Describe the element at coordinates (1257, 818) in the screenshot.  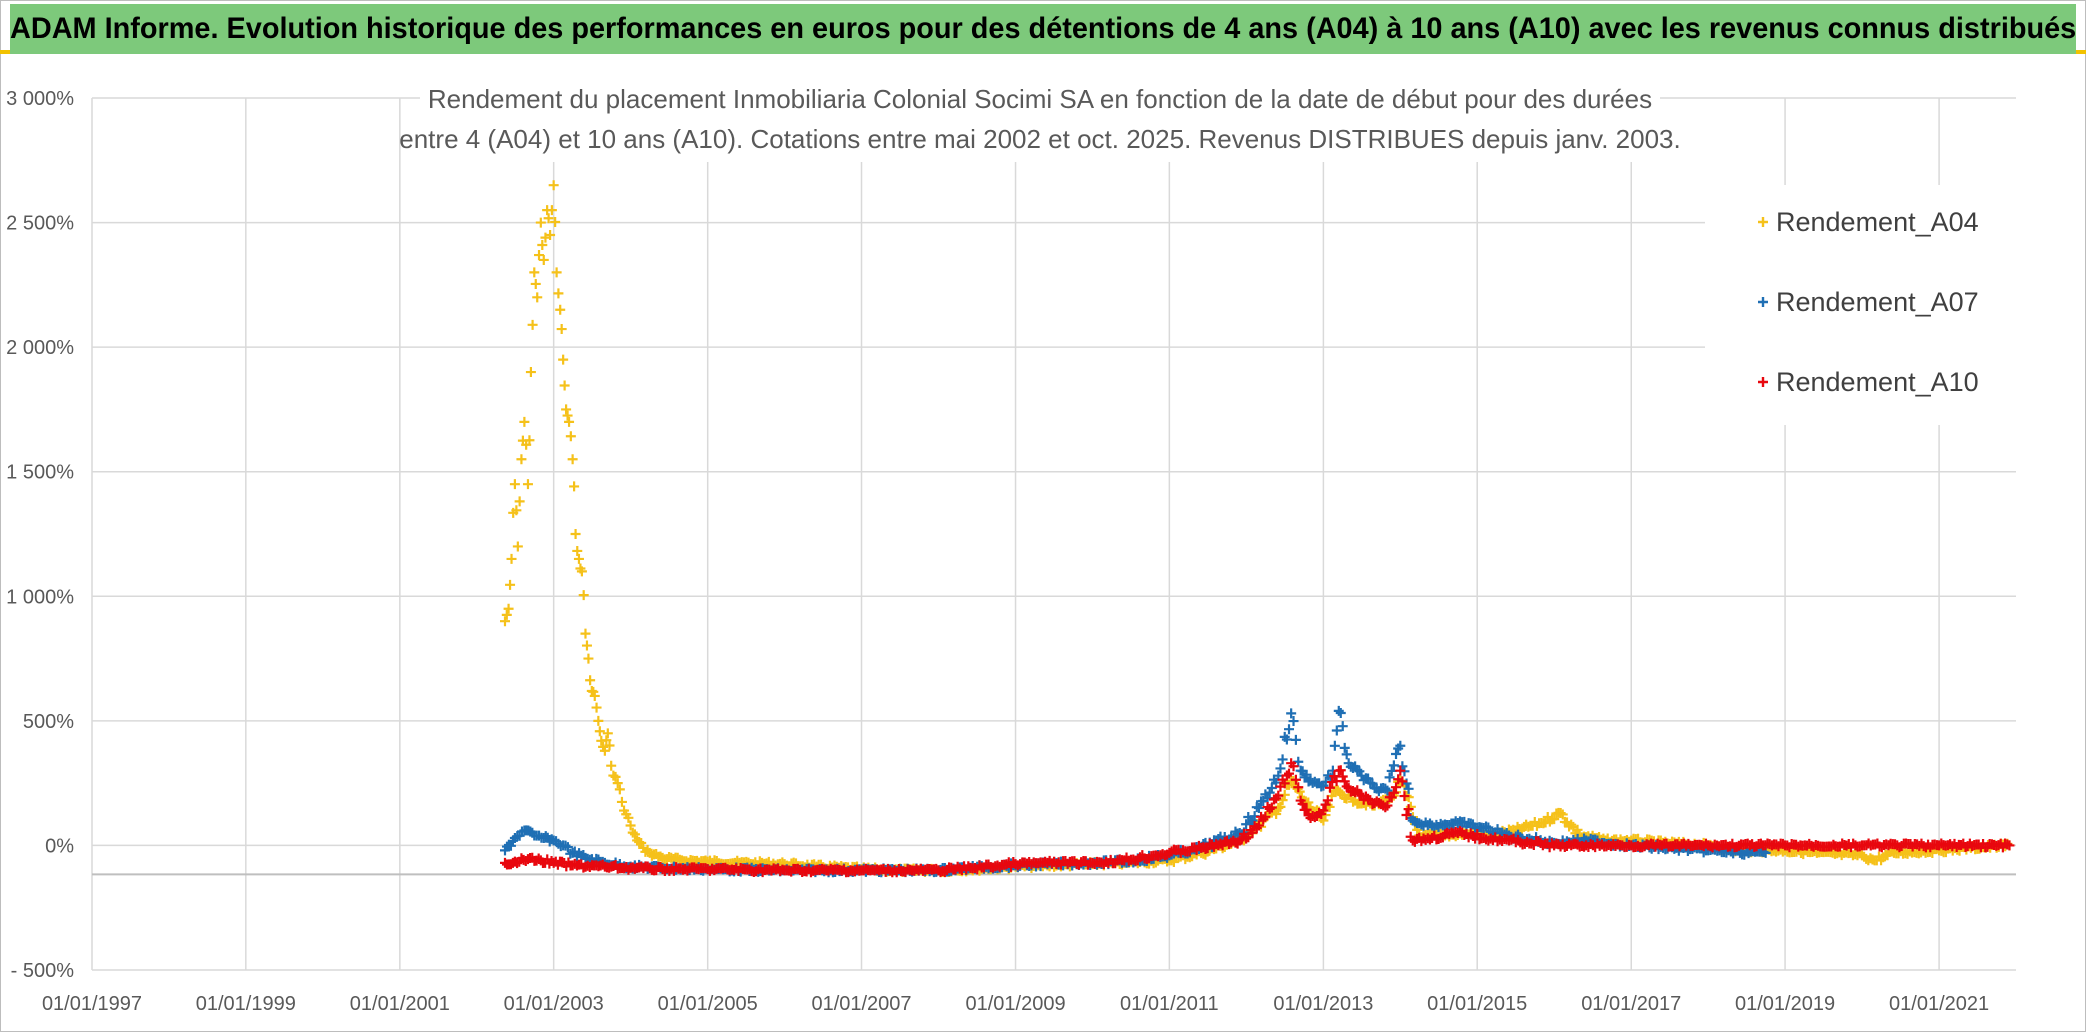
I see `series-Rendement_A10` at that location.